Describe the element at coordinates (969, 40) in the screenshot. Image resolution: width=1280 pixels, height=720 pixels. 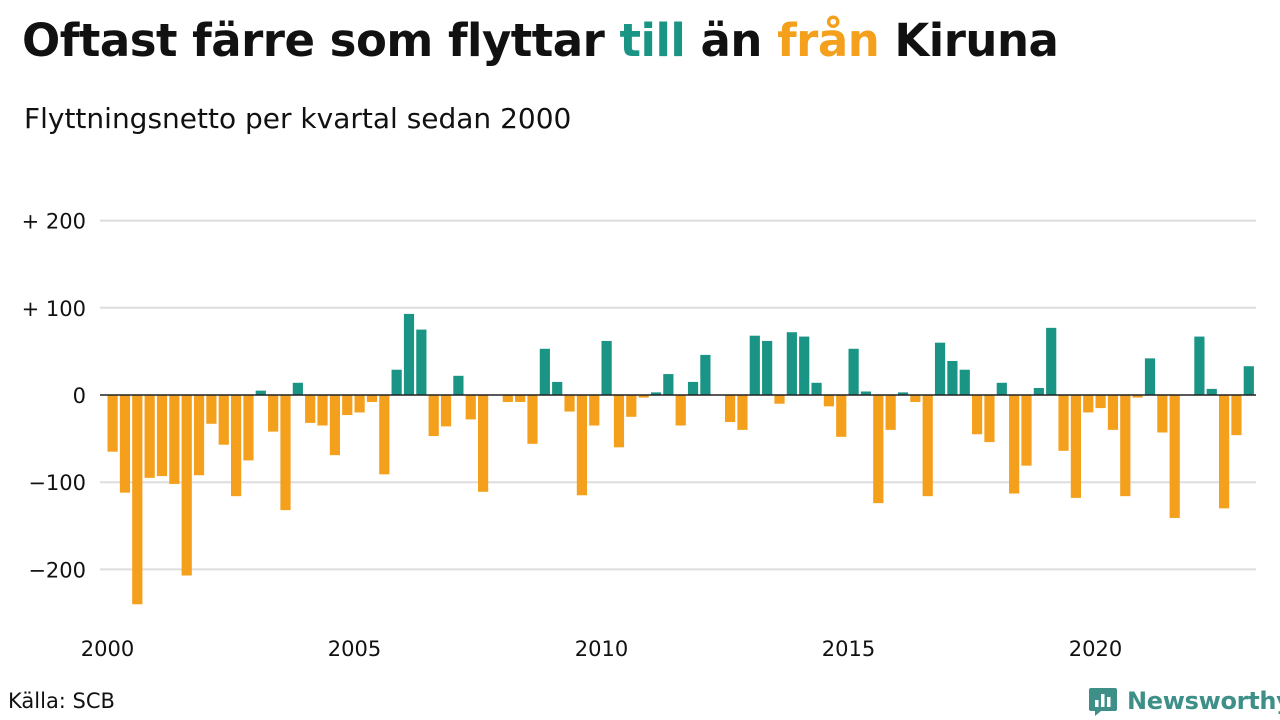
I see `title-part-3: Kiruna` at that location.